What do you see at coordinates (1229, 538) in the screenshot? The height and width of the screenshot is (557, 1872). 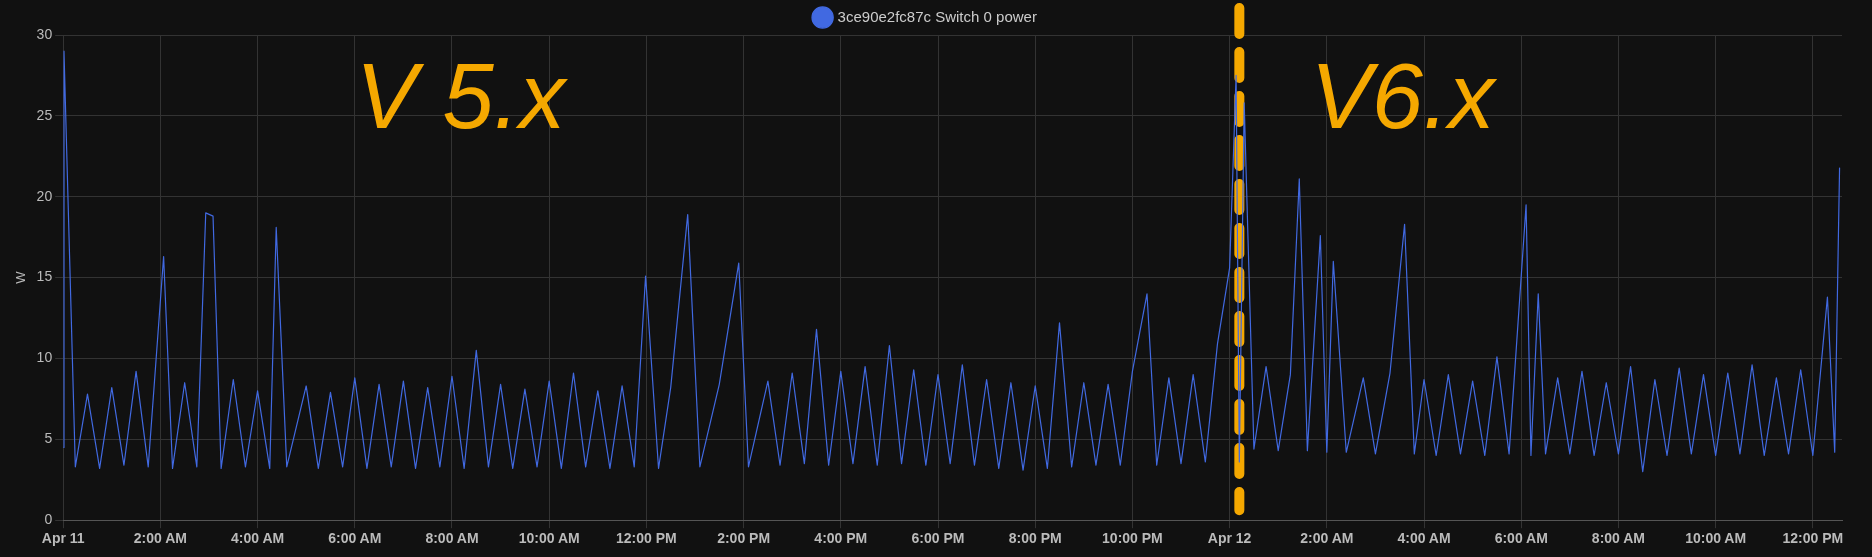 I see `x-tick-label: Apr 12` at bounding box center [1229, 538].